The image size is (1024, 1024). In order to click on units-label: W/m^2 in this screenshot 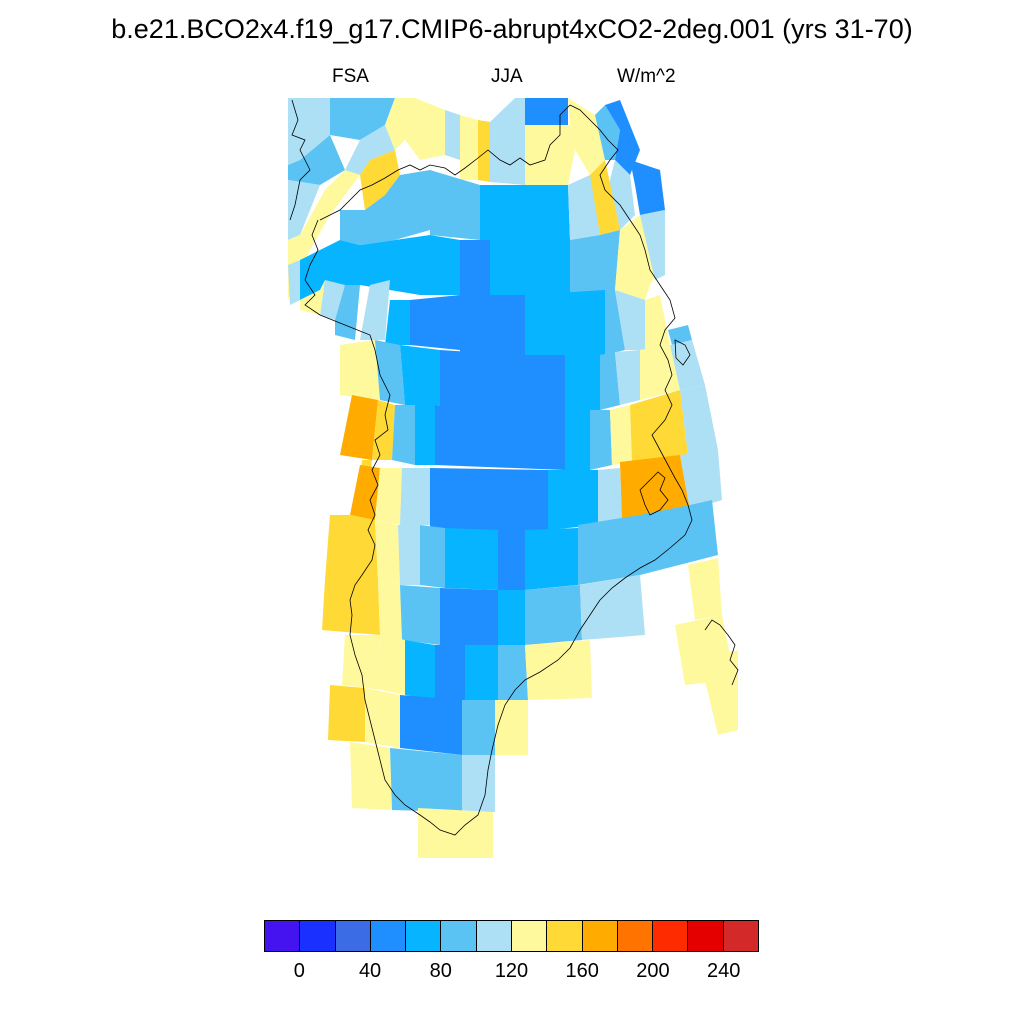, I will do `click(646, 76)`.